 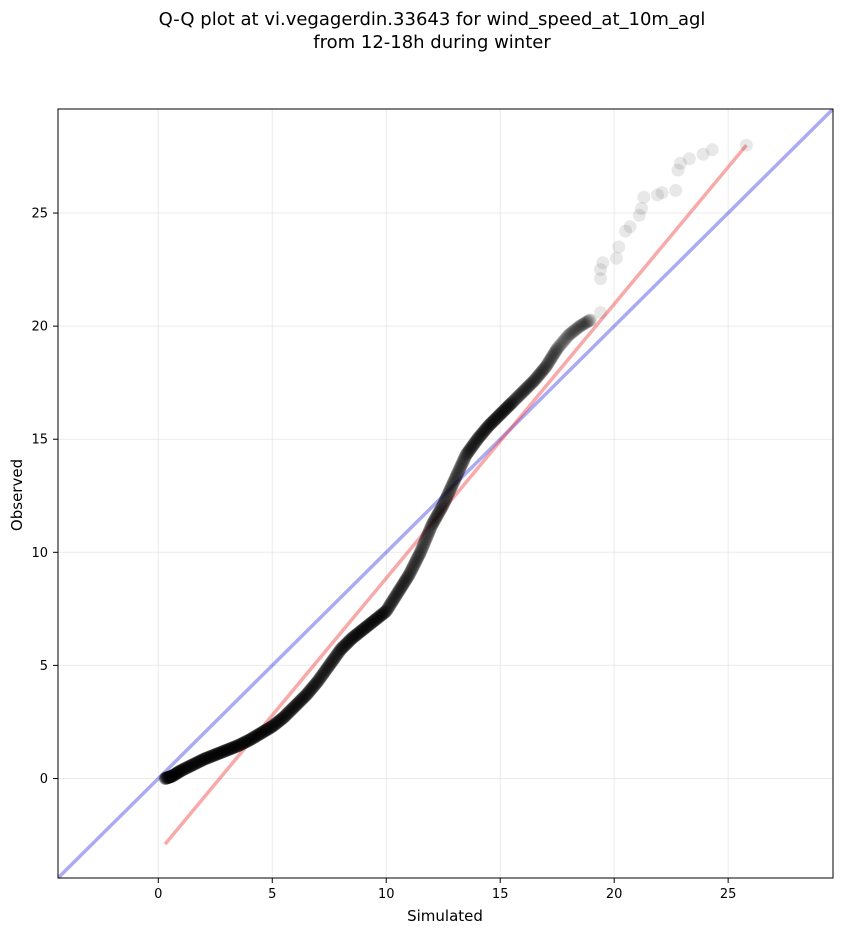 What do you see at coordinates (158, 894) in the screenshot?
I see `x-tick-label: 0` at bounding box center [158, 894].